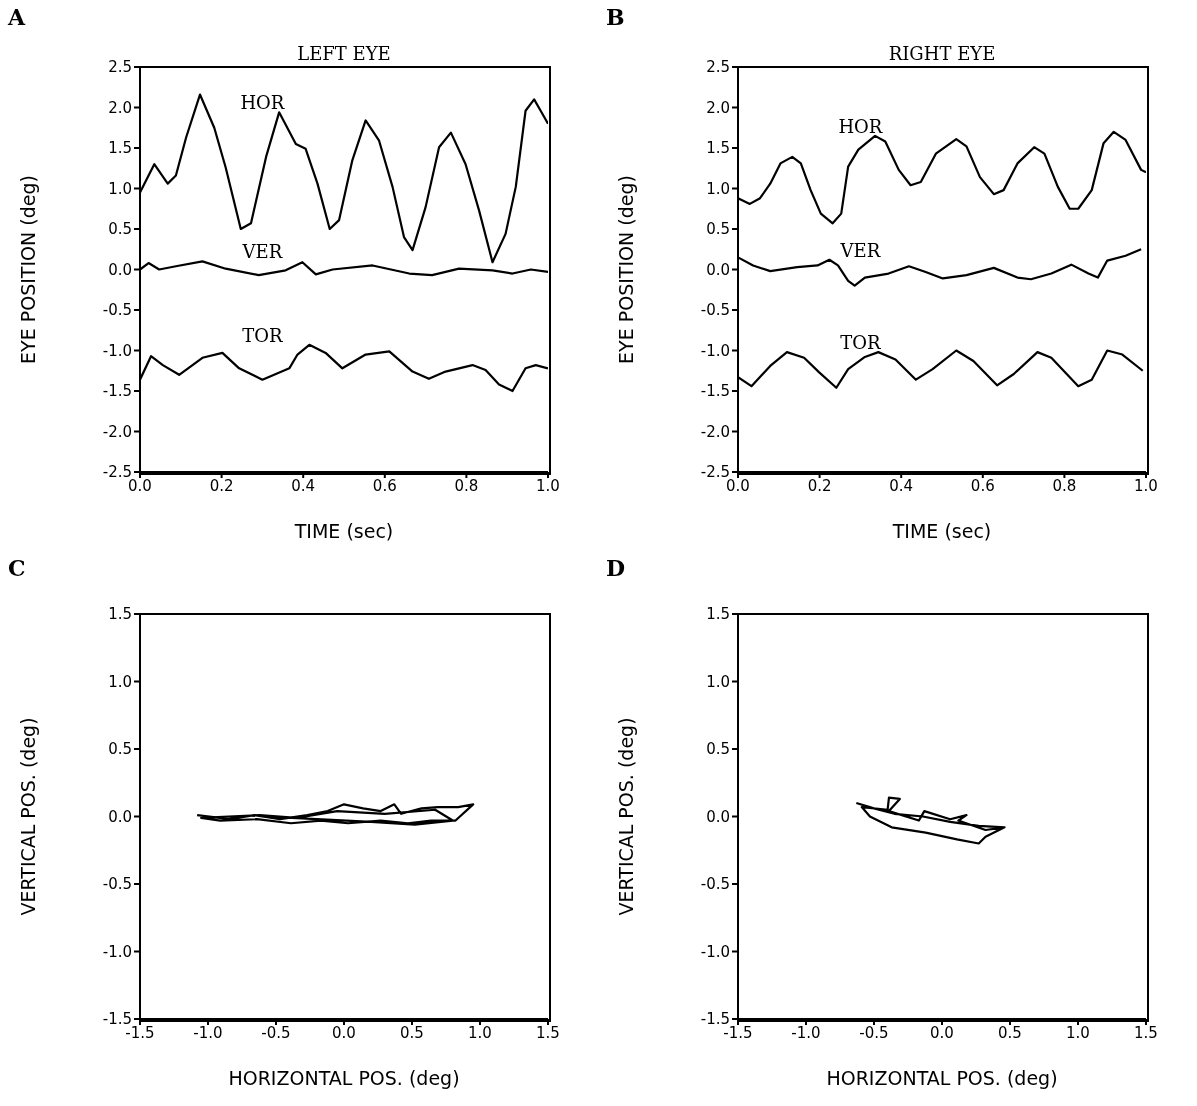 Image resolution: width=1197 pixels, height=1106 pixels. What do you see at coordinates (615, 17) in the screenshot?
I see `text: B` at bounding box center [615, 17].